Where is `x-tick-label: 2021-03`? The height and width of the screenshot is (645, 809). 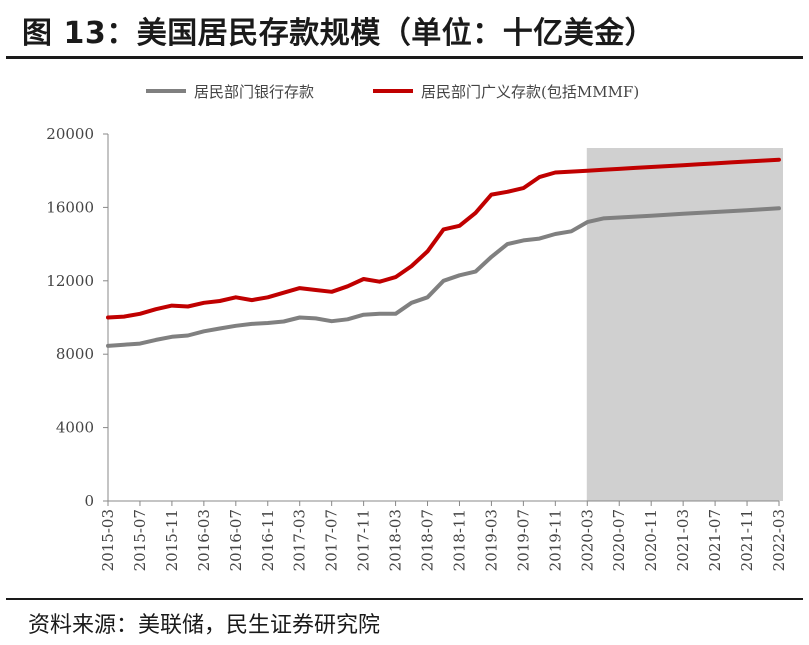 x-tick-label: 2021-03 is located at coordinates (683, 540).